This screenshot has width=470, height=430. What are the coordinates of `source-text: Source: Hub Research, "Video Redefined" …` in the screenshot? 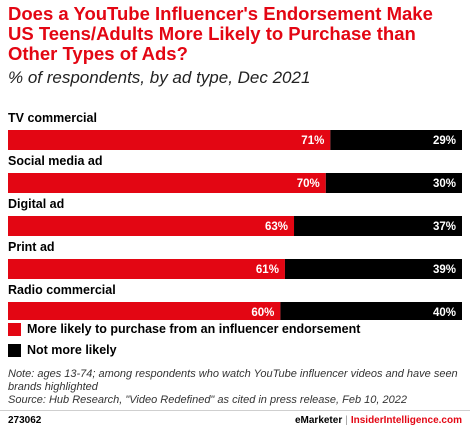 It's located at (207, 400).